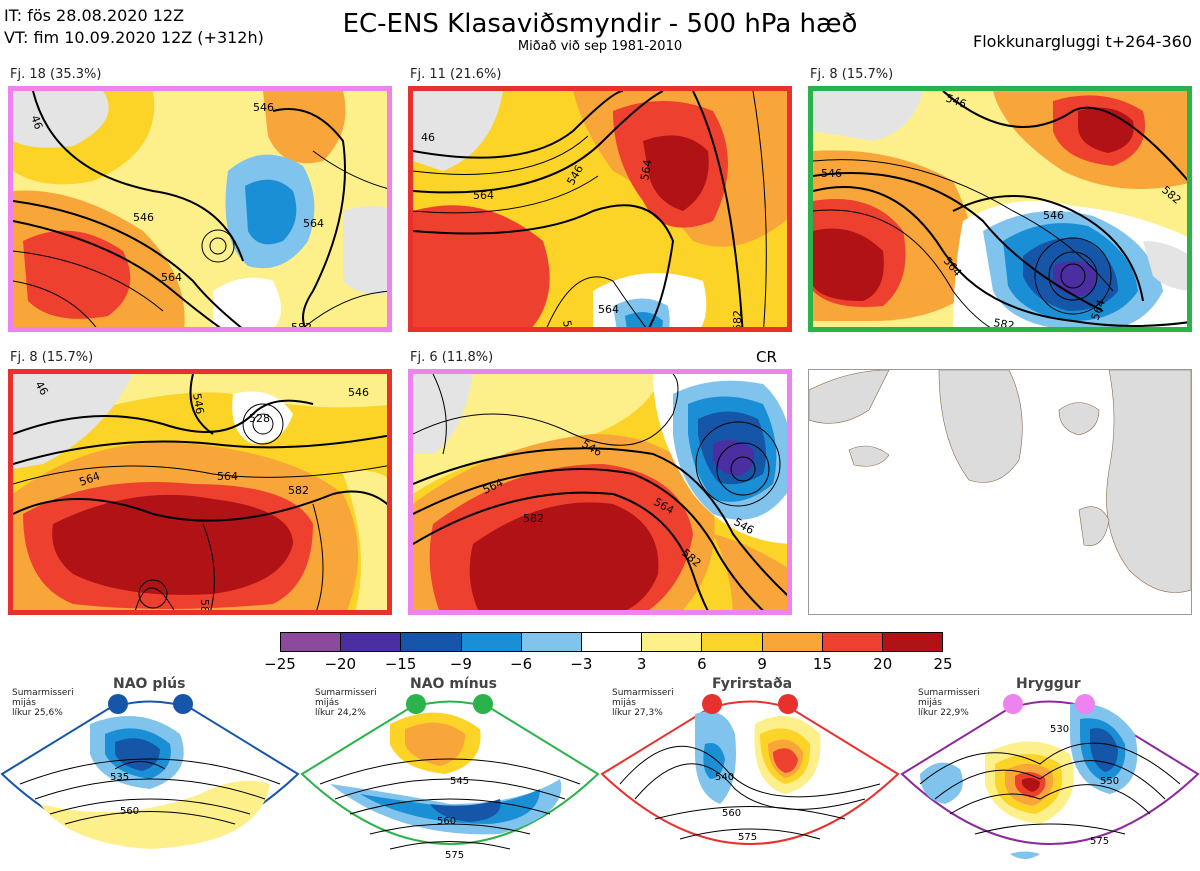  I want to click on cluster-label-4: Fj. 8 (15.7%), so click(52, 357).